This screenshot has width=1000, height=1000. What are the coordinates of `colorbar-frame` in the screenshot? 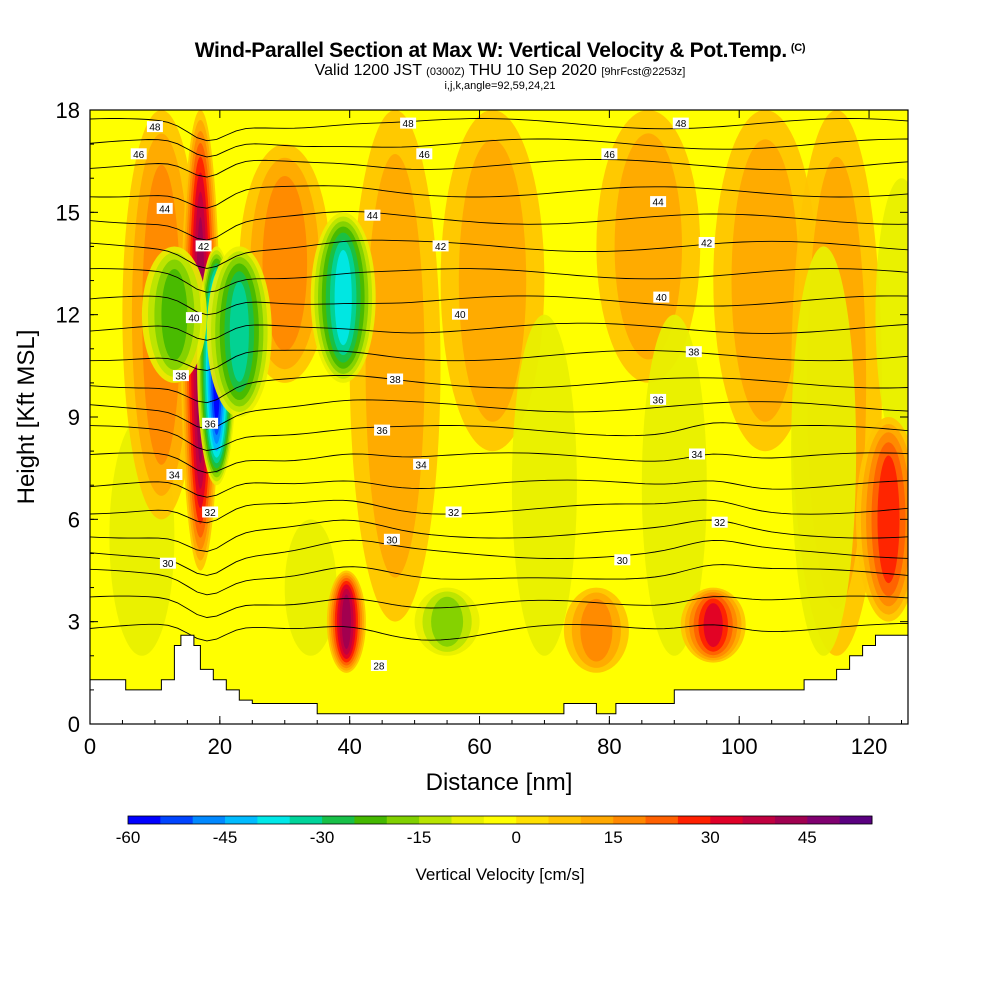 It's located at (500, 820).